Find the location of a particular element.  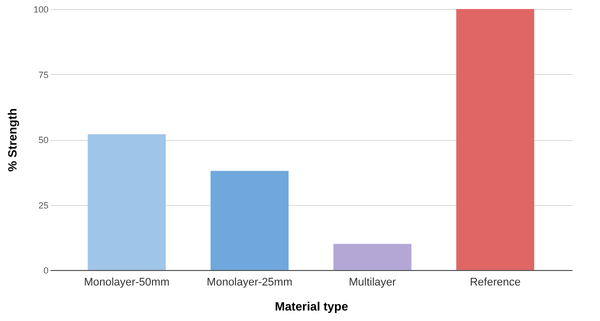

y-tick-label: 50 is located at coordinates (43, 140).